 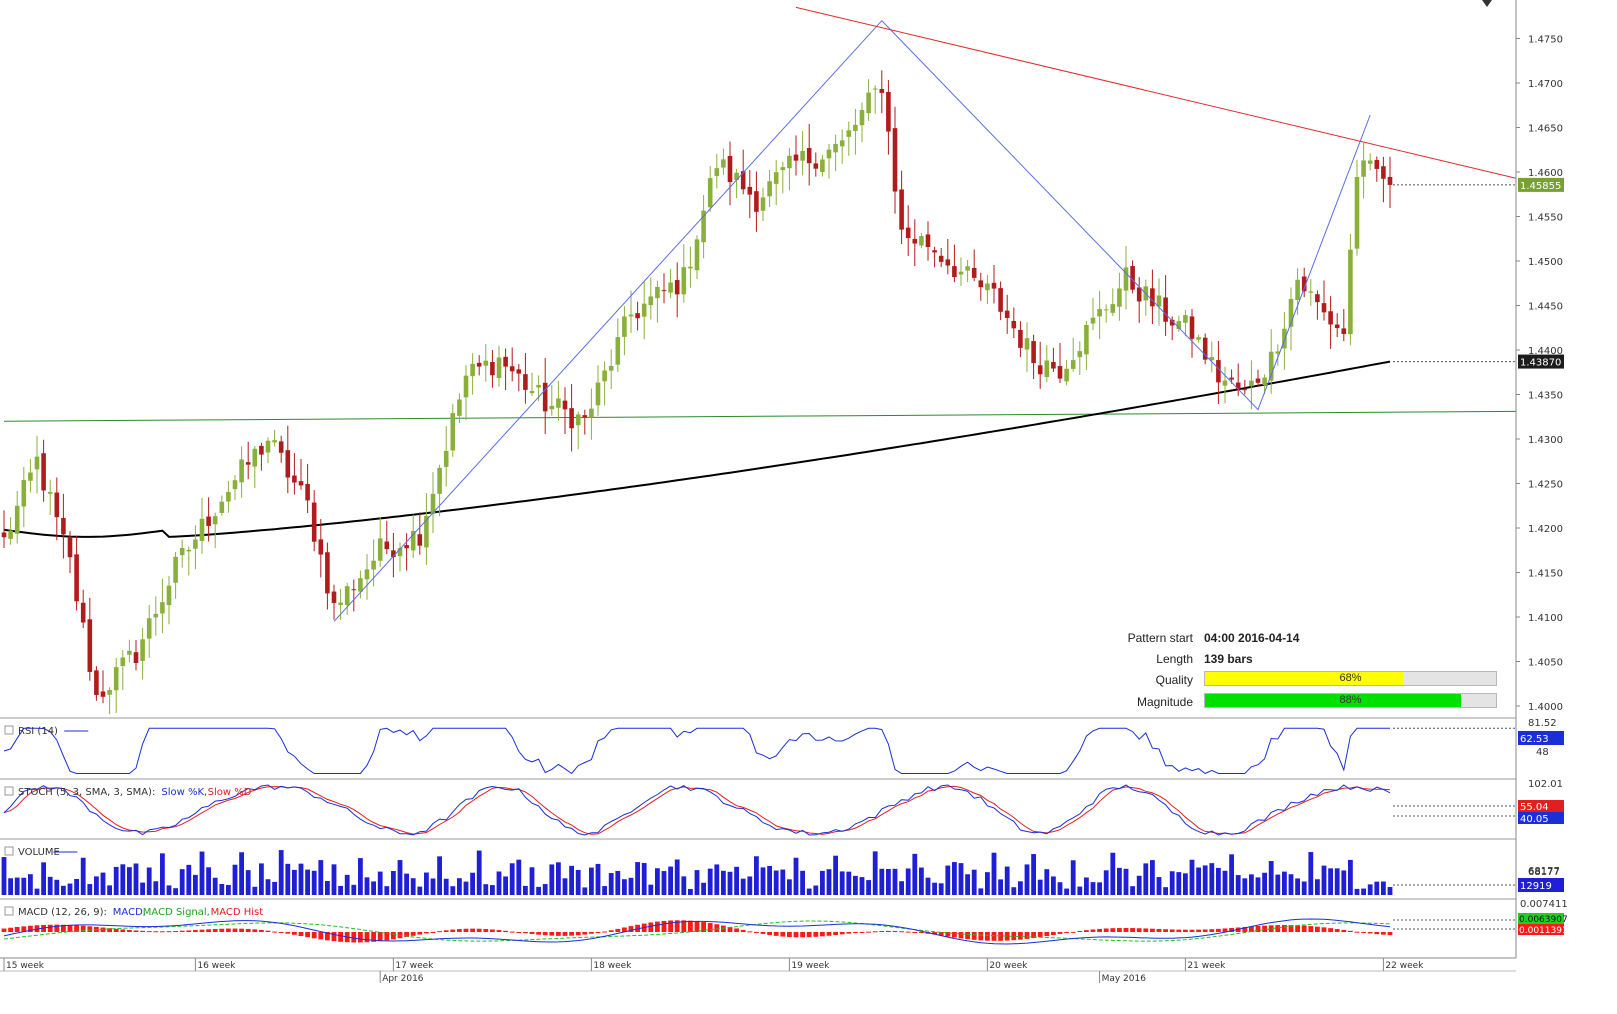 What do you see at coordinates (1541, 806) in the screenshot?
I see `stoch-d-box` at bounding box center [1541, 806].